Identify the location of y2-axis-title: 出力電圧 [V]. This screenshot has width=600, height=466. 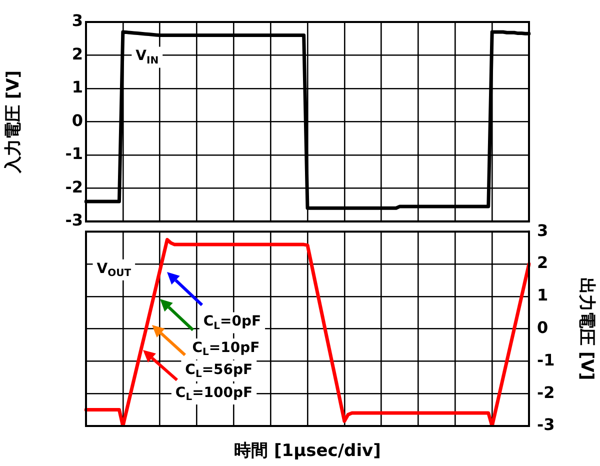
(586, 328).